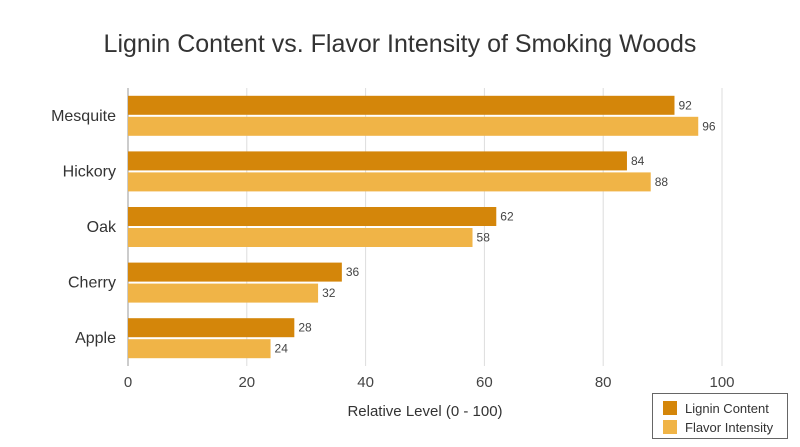  Describe the element at coordinates (235, 272) in the screenshot. I see `bar-cherry-lignin` at that location.